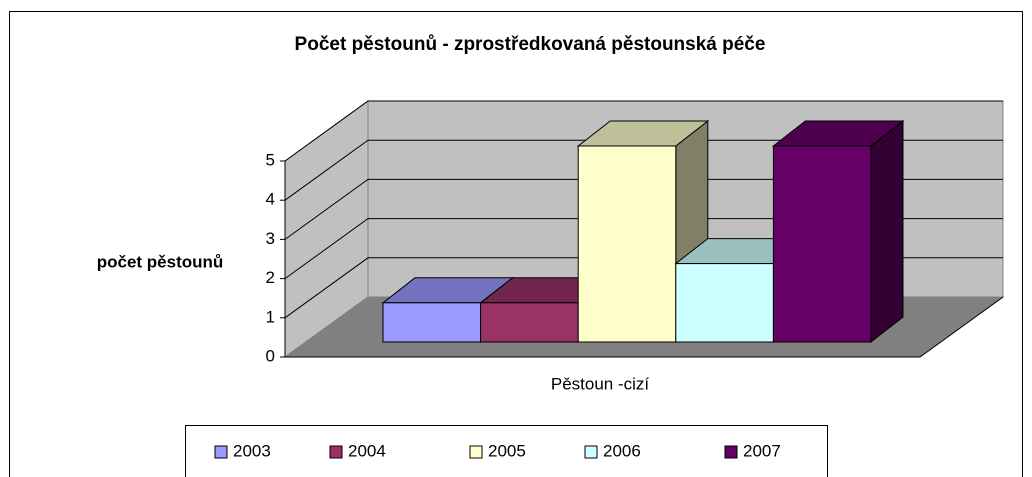  Describe the element at coordinates (961, 327) in the screenshot. I see `x-axis-depth` at that location.